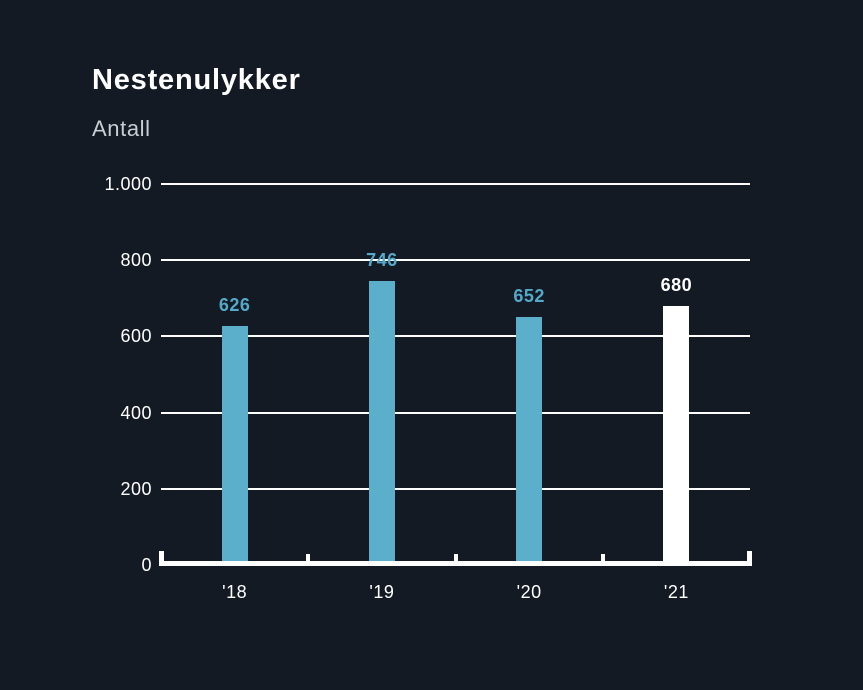  Describe the element at coordinates (121, 128) in the screenshot. I see `chart-subtitle: Antall` at that location.